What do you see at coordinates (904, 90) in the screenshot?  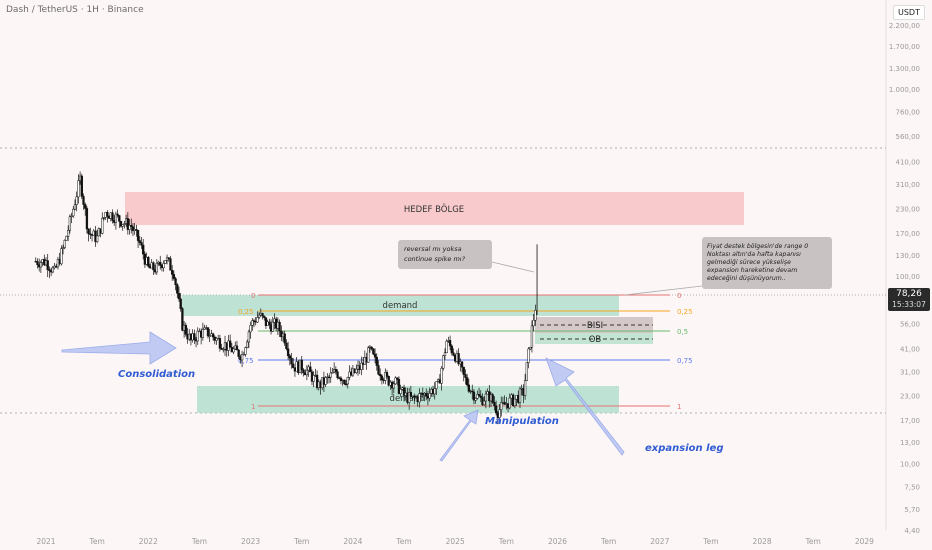 I see `y-tick-label: 1.000,00` at bounding box center [904, 90].